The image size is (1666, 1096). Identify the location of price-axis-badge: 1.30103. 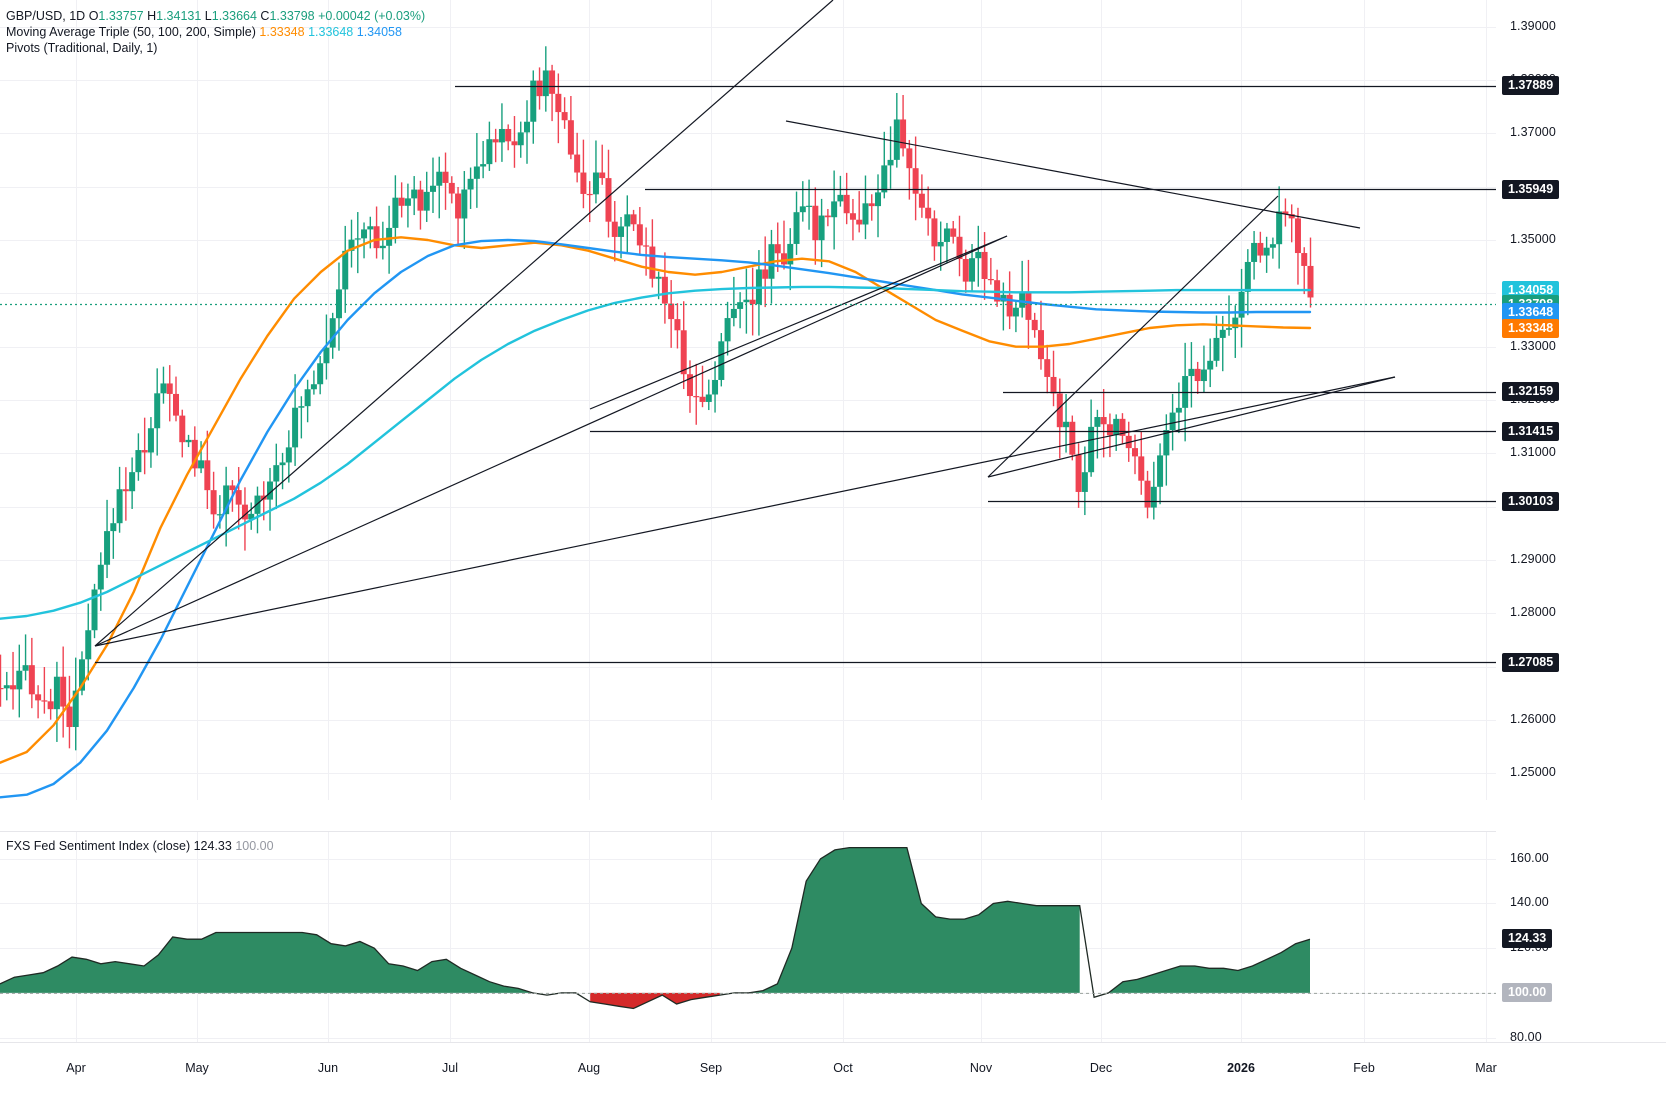
(1531, 501).